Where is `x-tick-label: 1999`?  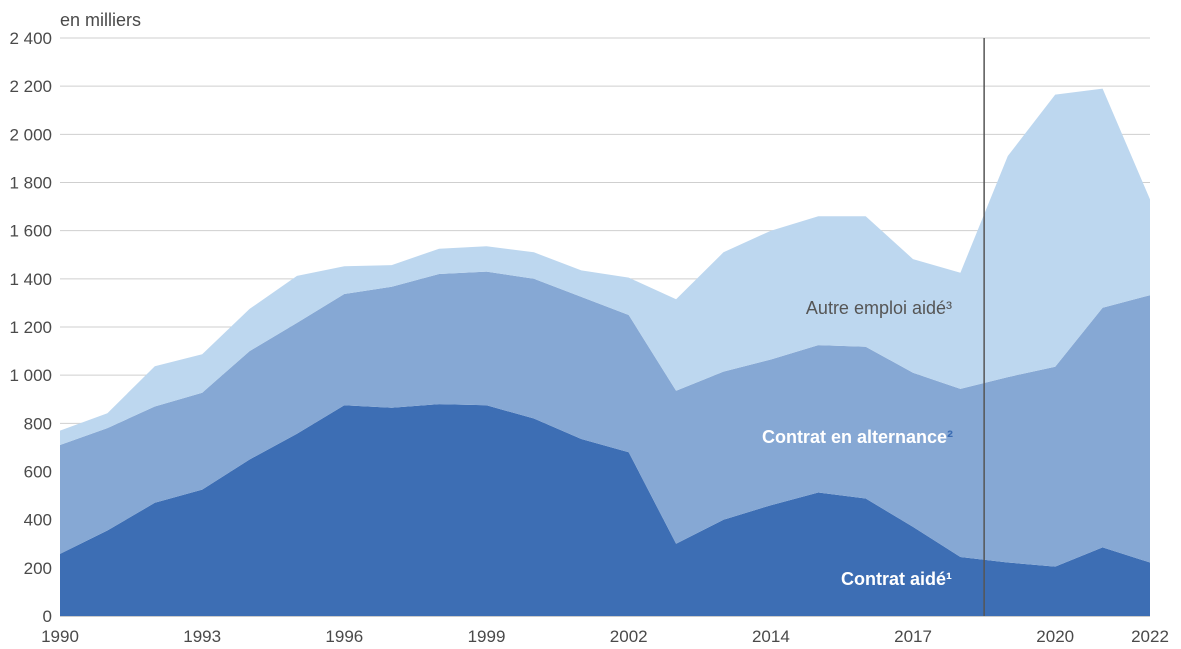 x-tick-label: 1999 is located at coordinates (487, 636).